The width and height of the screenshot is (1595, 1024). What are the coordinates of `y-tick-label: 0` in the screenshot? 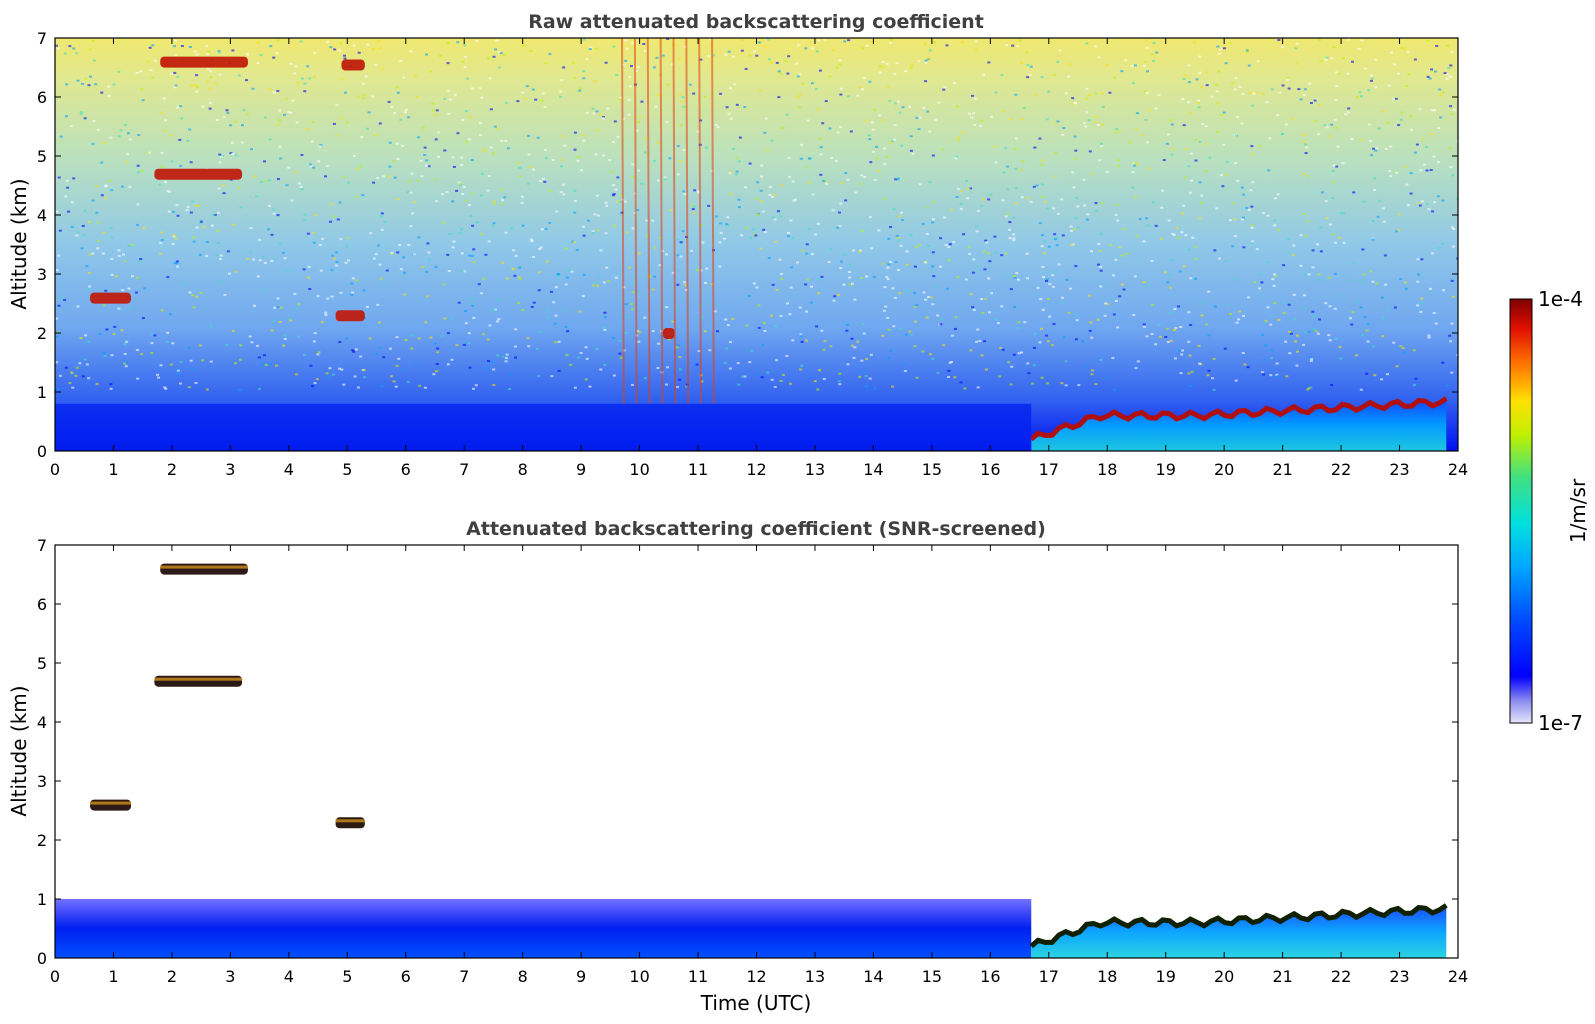 It's located at (42, 451).